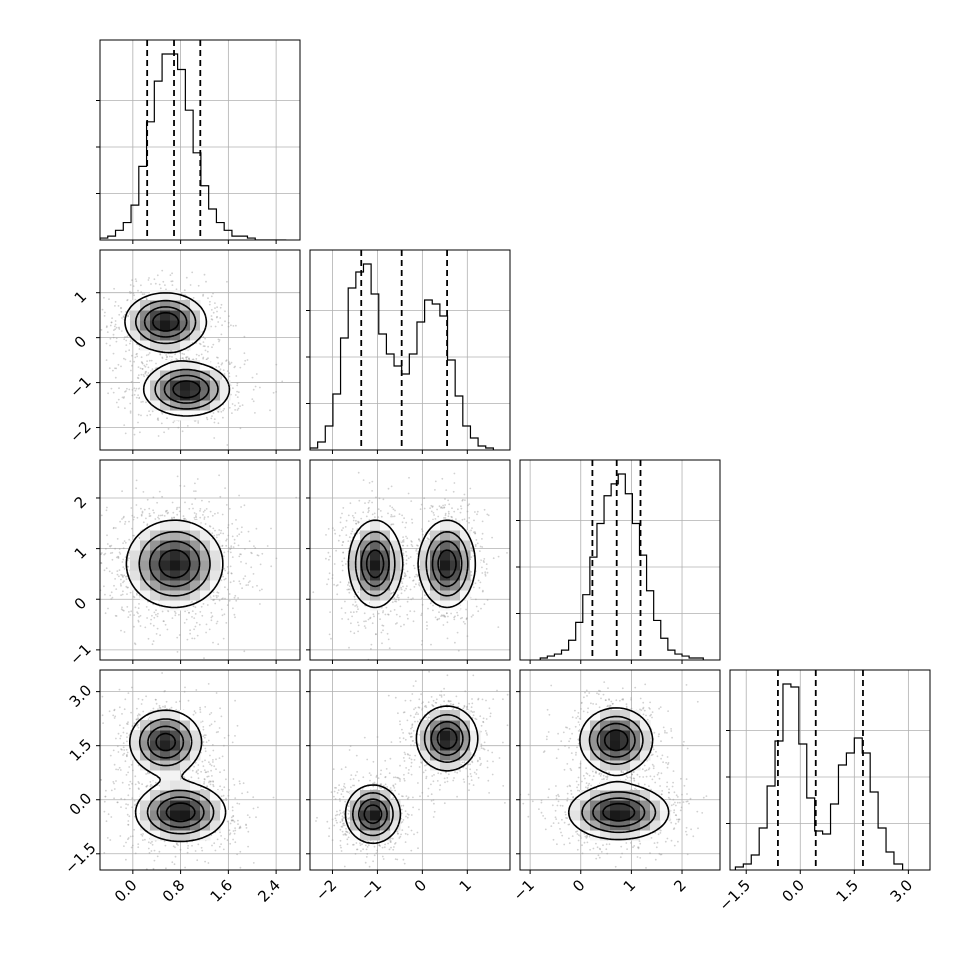 This screenshot has width=970, height=970. Describe the element at coordinates (222, 891) in the screenshot. I see `x-tick-label-0-2: 1.6` at that location.